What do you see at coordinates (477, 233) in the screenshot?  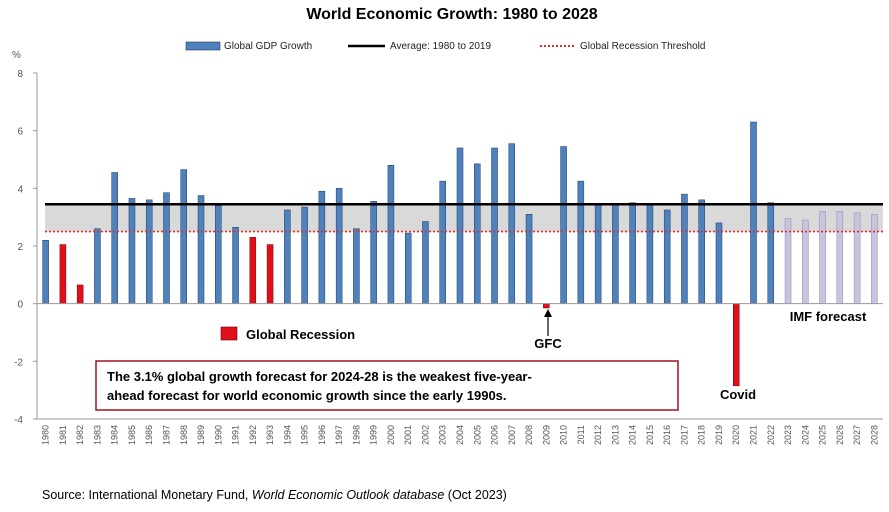 I see `bar-2005` at bounding box center [477, 233].